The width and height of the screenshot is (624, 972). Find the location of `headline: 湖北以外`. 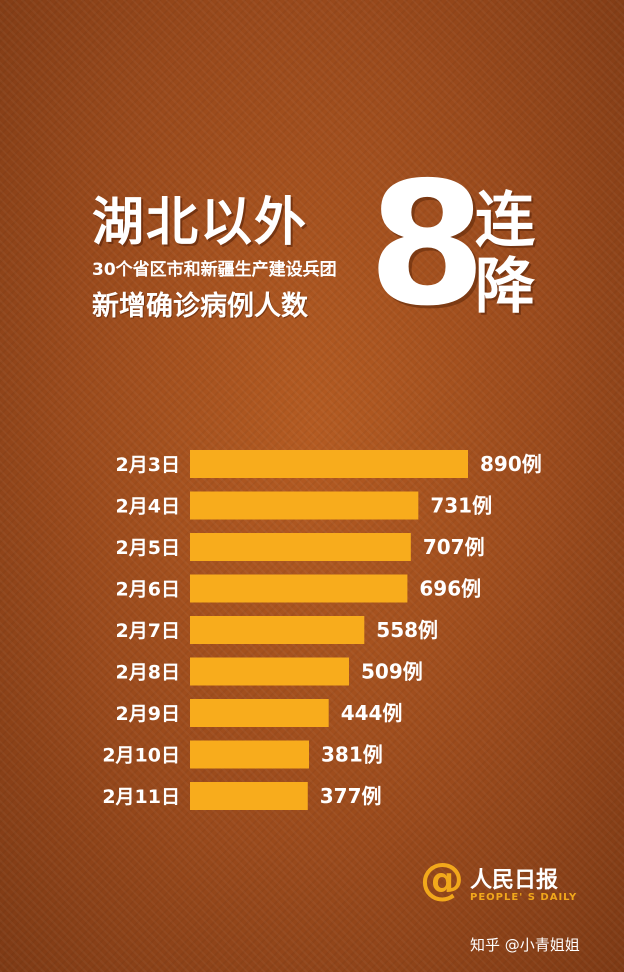

headline: 湖北以外 is located at coordinates (200, 223).